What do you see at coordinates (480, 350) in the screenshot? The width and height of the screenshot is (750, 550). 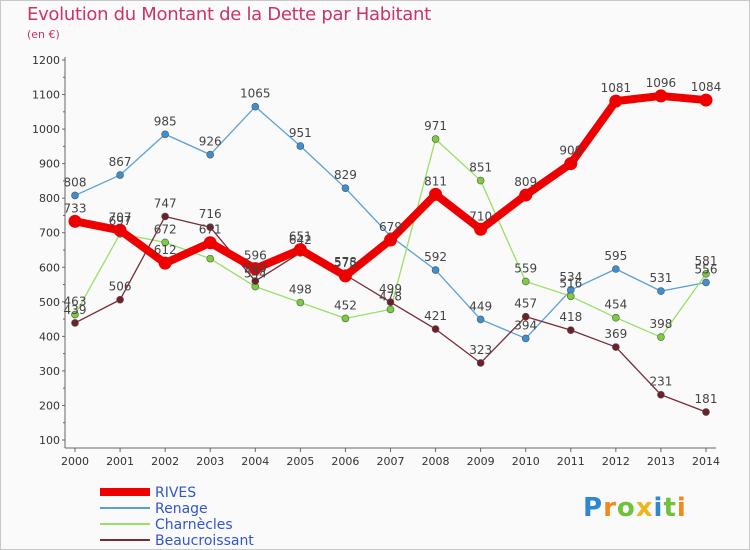 I see `data-label: 323` at bounding box center [480, 350].